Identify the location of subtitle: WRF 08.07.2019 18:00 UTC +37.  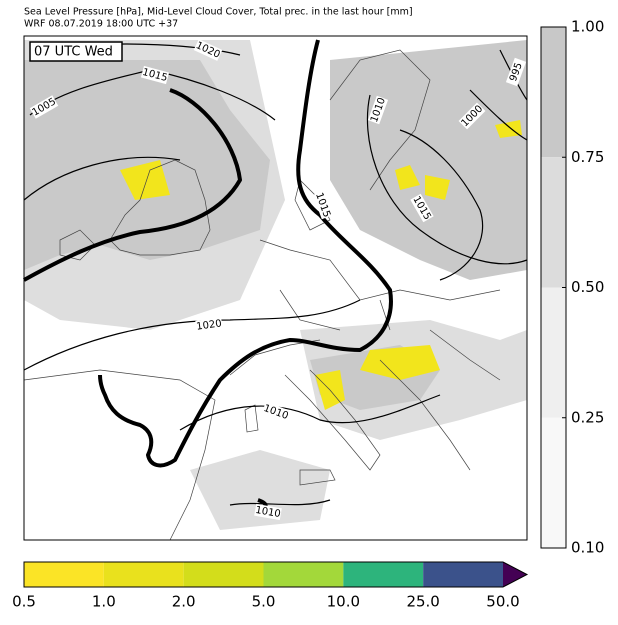
(101, 24).